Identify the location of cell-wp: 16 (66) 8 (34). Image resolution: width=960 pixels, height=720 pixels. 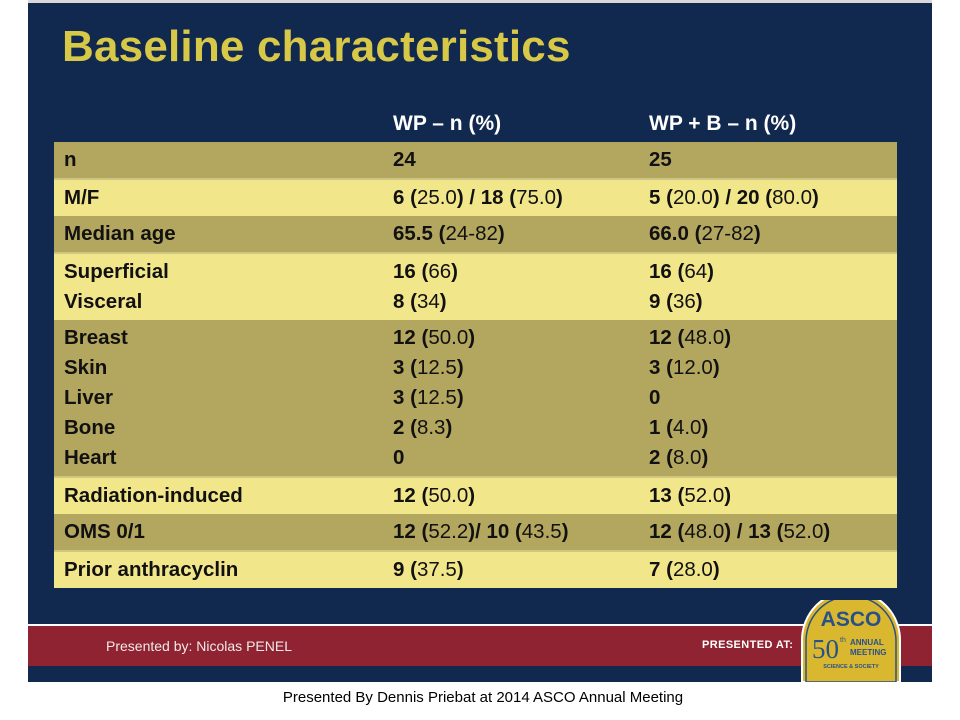
(521, 286).